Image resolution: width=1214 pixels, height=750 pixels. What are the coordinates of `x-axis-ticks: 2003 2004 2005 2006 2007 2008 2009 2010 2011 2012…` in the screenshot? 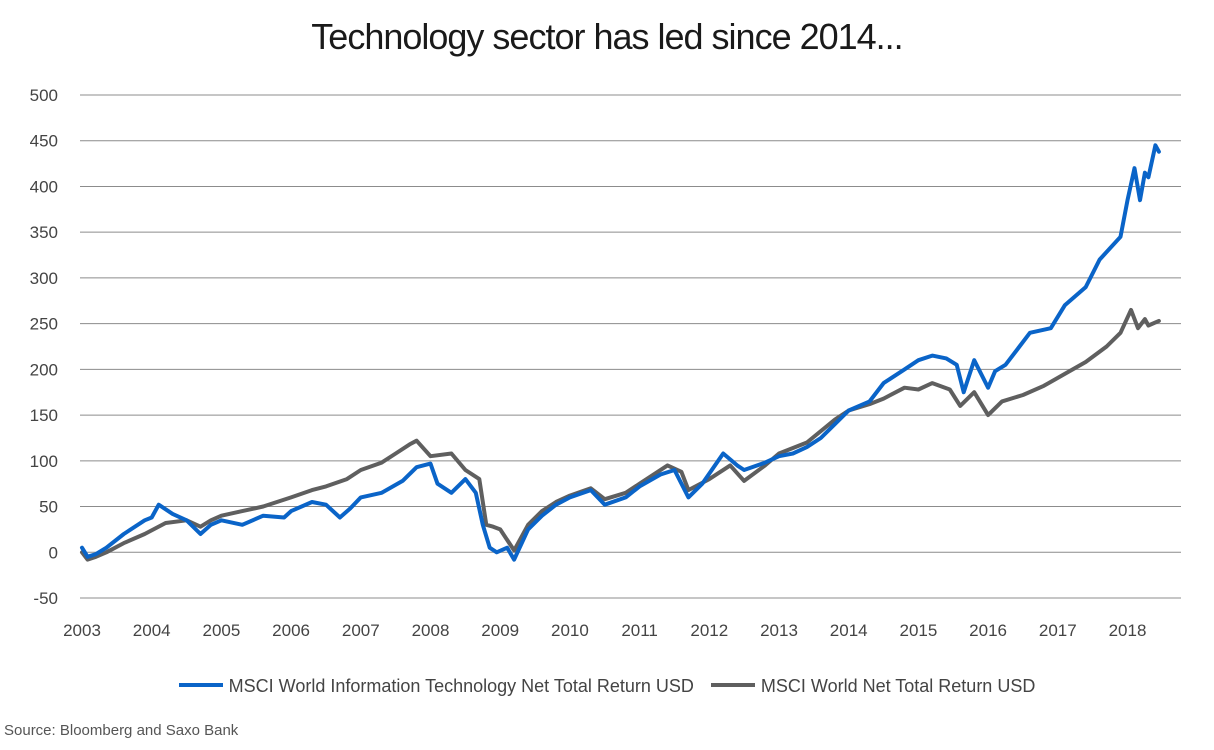 It's located at (604, 630).